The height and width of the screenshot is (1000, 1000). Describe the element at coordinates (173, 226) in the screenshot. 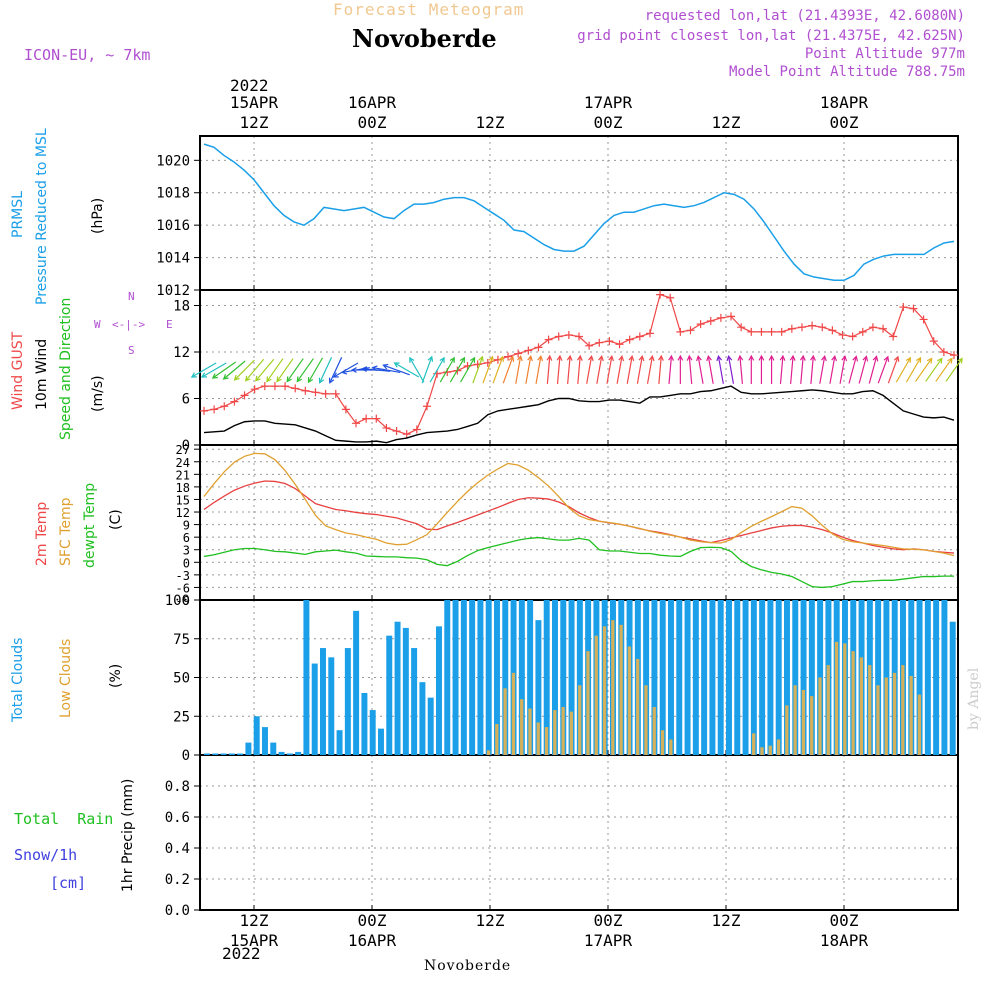

I see `ytick-label: 1016` at that location.